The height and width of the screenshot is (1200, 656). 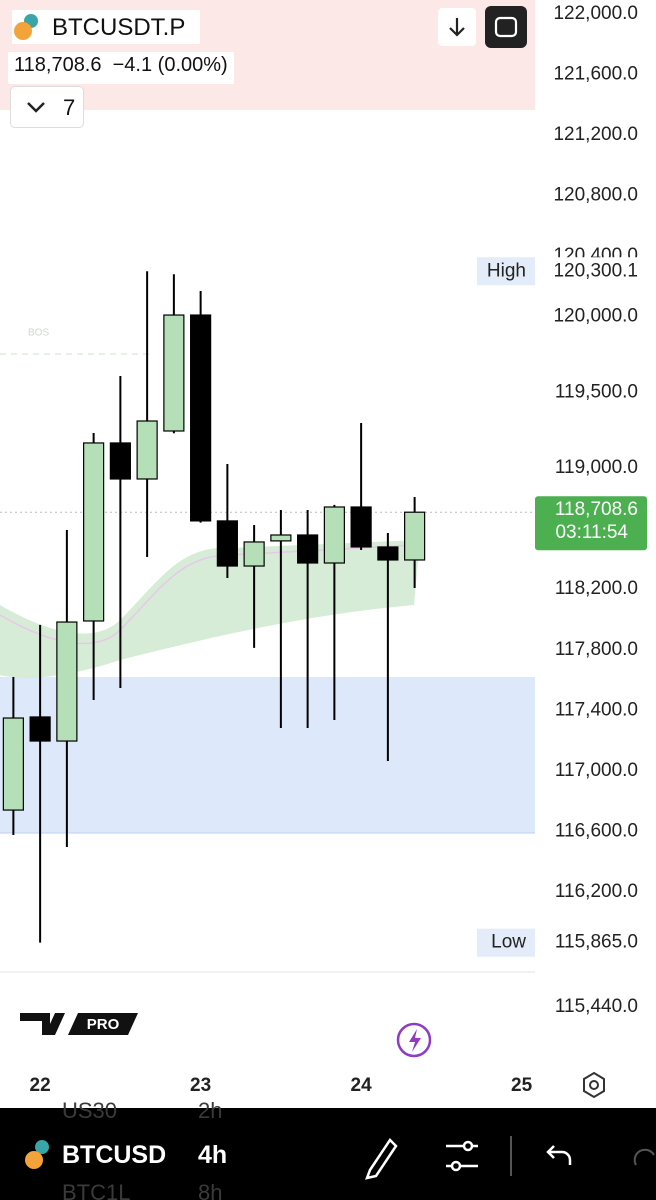 What do you see at coordinates (362, 1085) in the screenshot?
I see `x-tick-label: 24` at bounding box center [362, 1085].